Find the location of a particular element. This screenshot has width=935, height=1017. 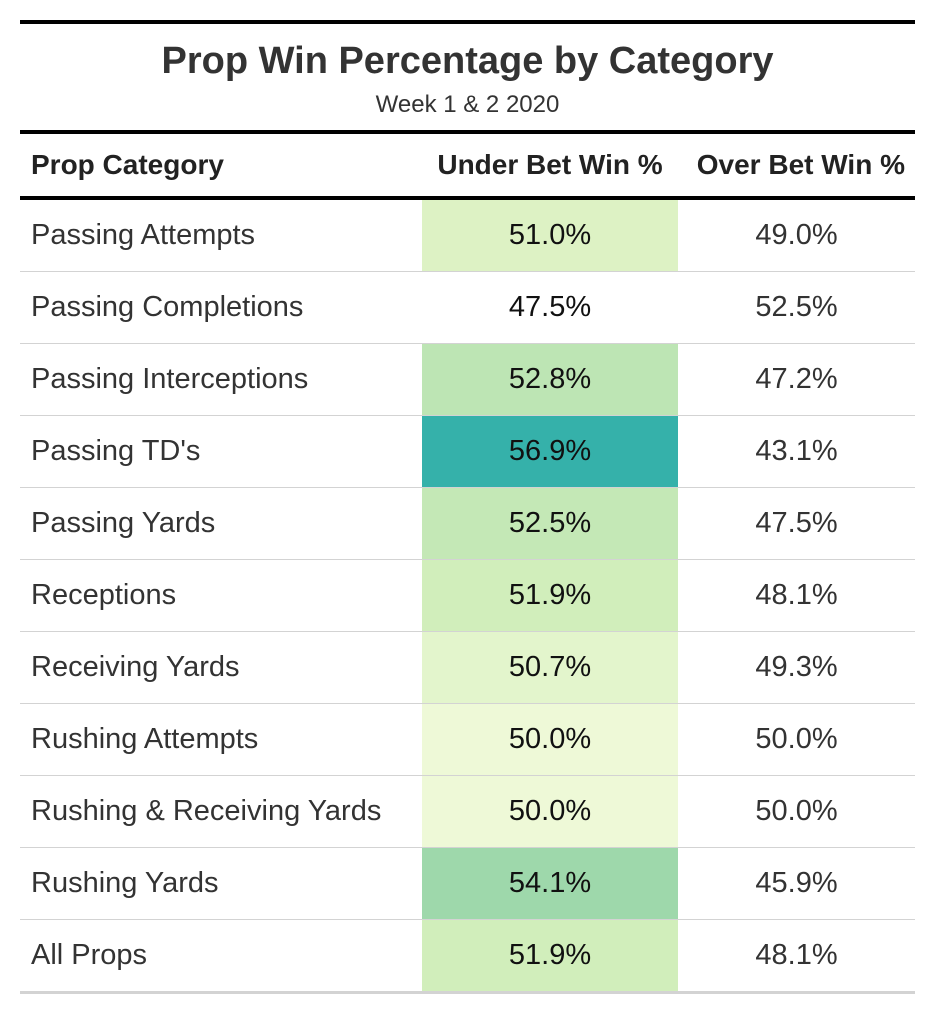

cell-under-bet-win: 51.0% is located at coordinates (550, 235).